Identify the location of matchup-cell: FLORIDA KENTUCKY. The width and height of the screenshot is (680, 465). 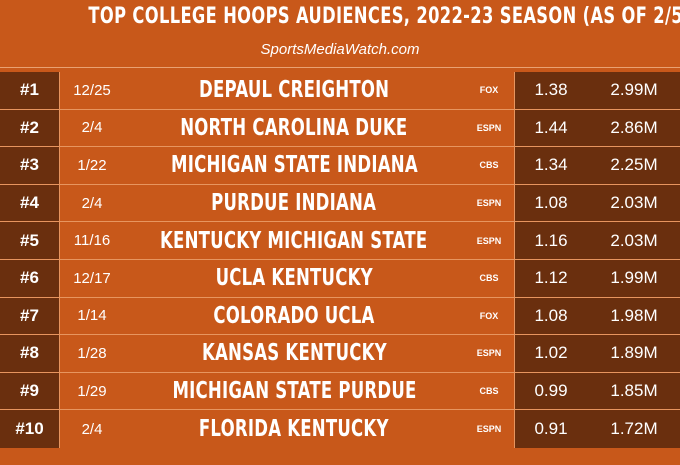
(294, 429).